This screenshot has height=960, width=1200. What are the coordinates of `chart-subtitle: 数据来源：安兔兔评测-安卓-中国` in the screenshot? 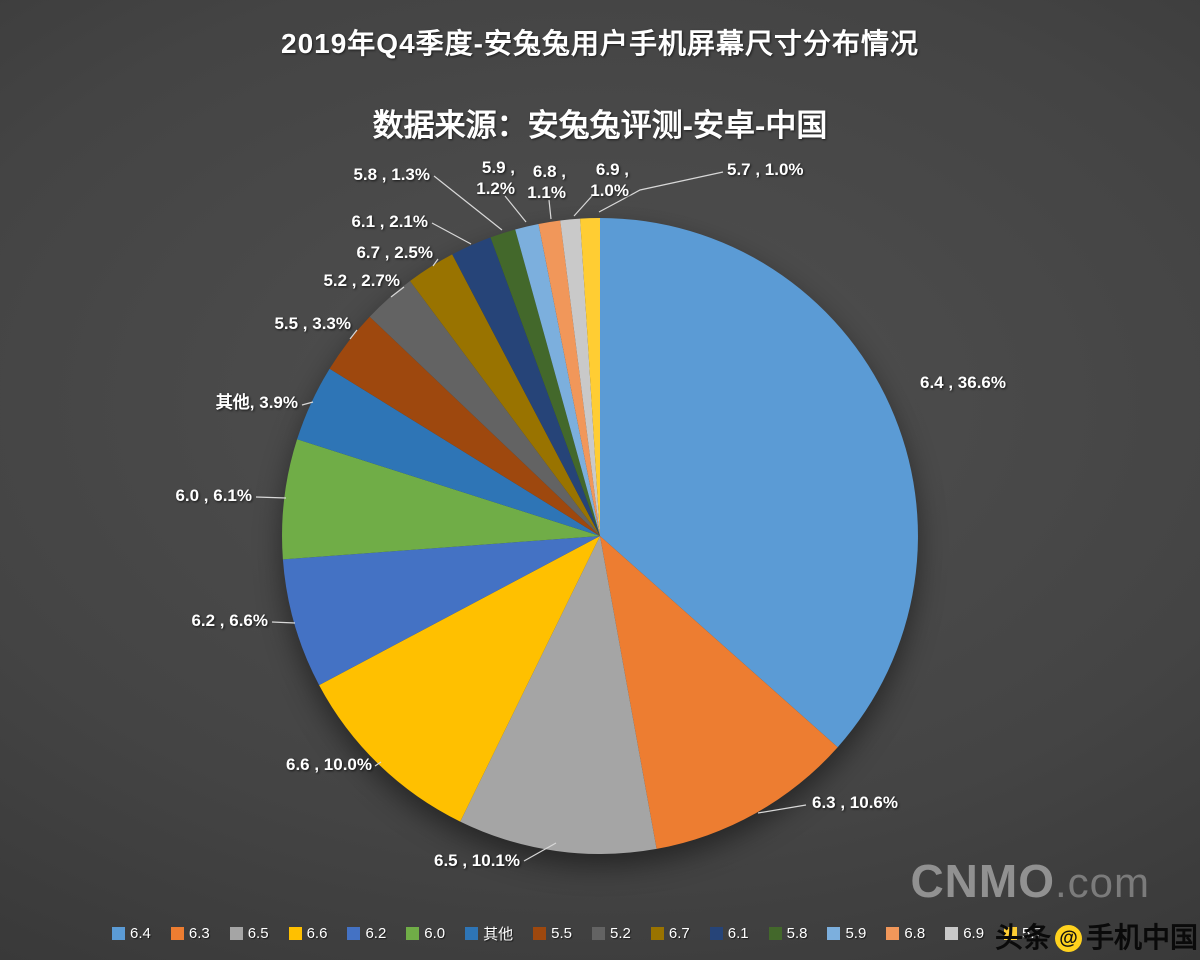 It's located at (600, 125).